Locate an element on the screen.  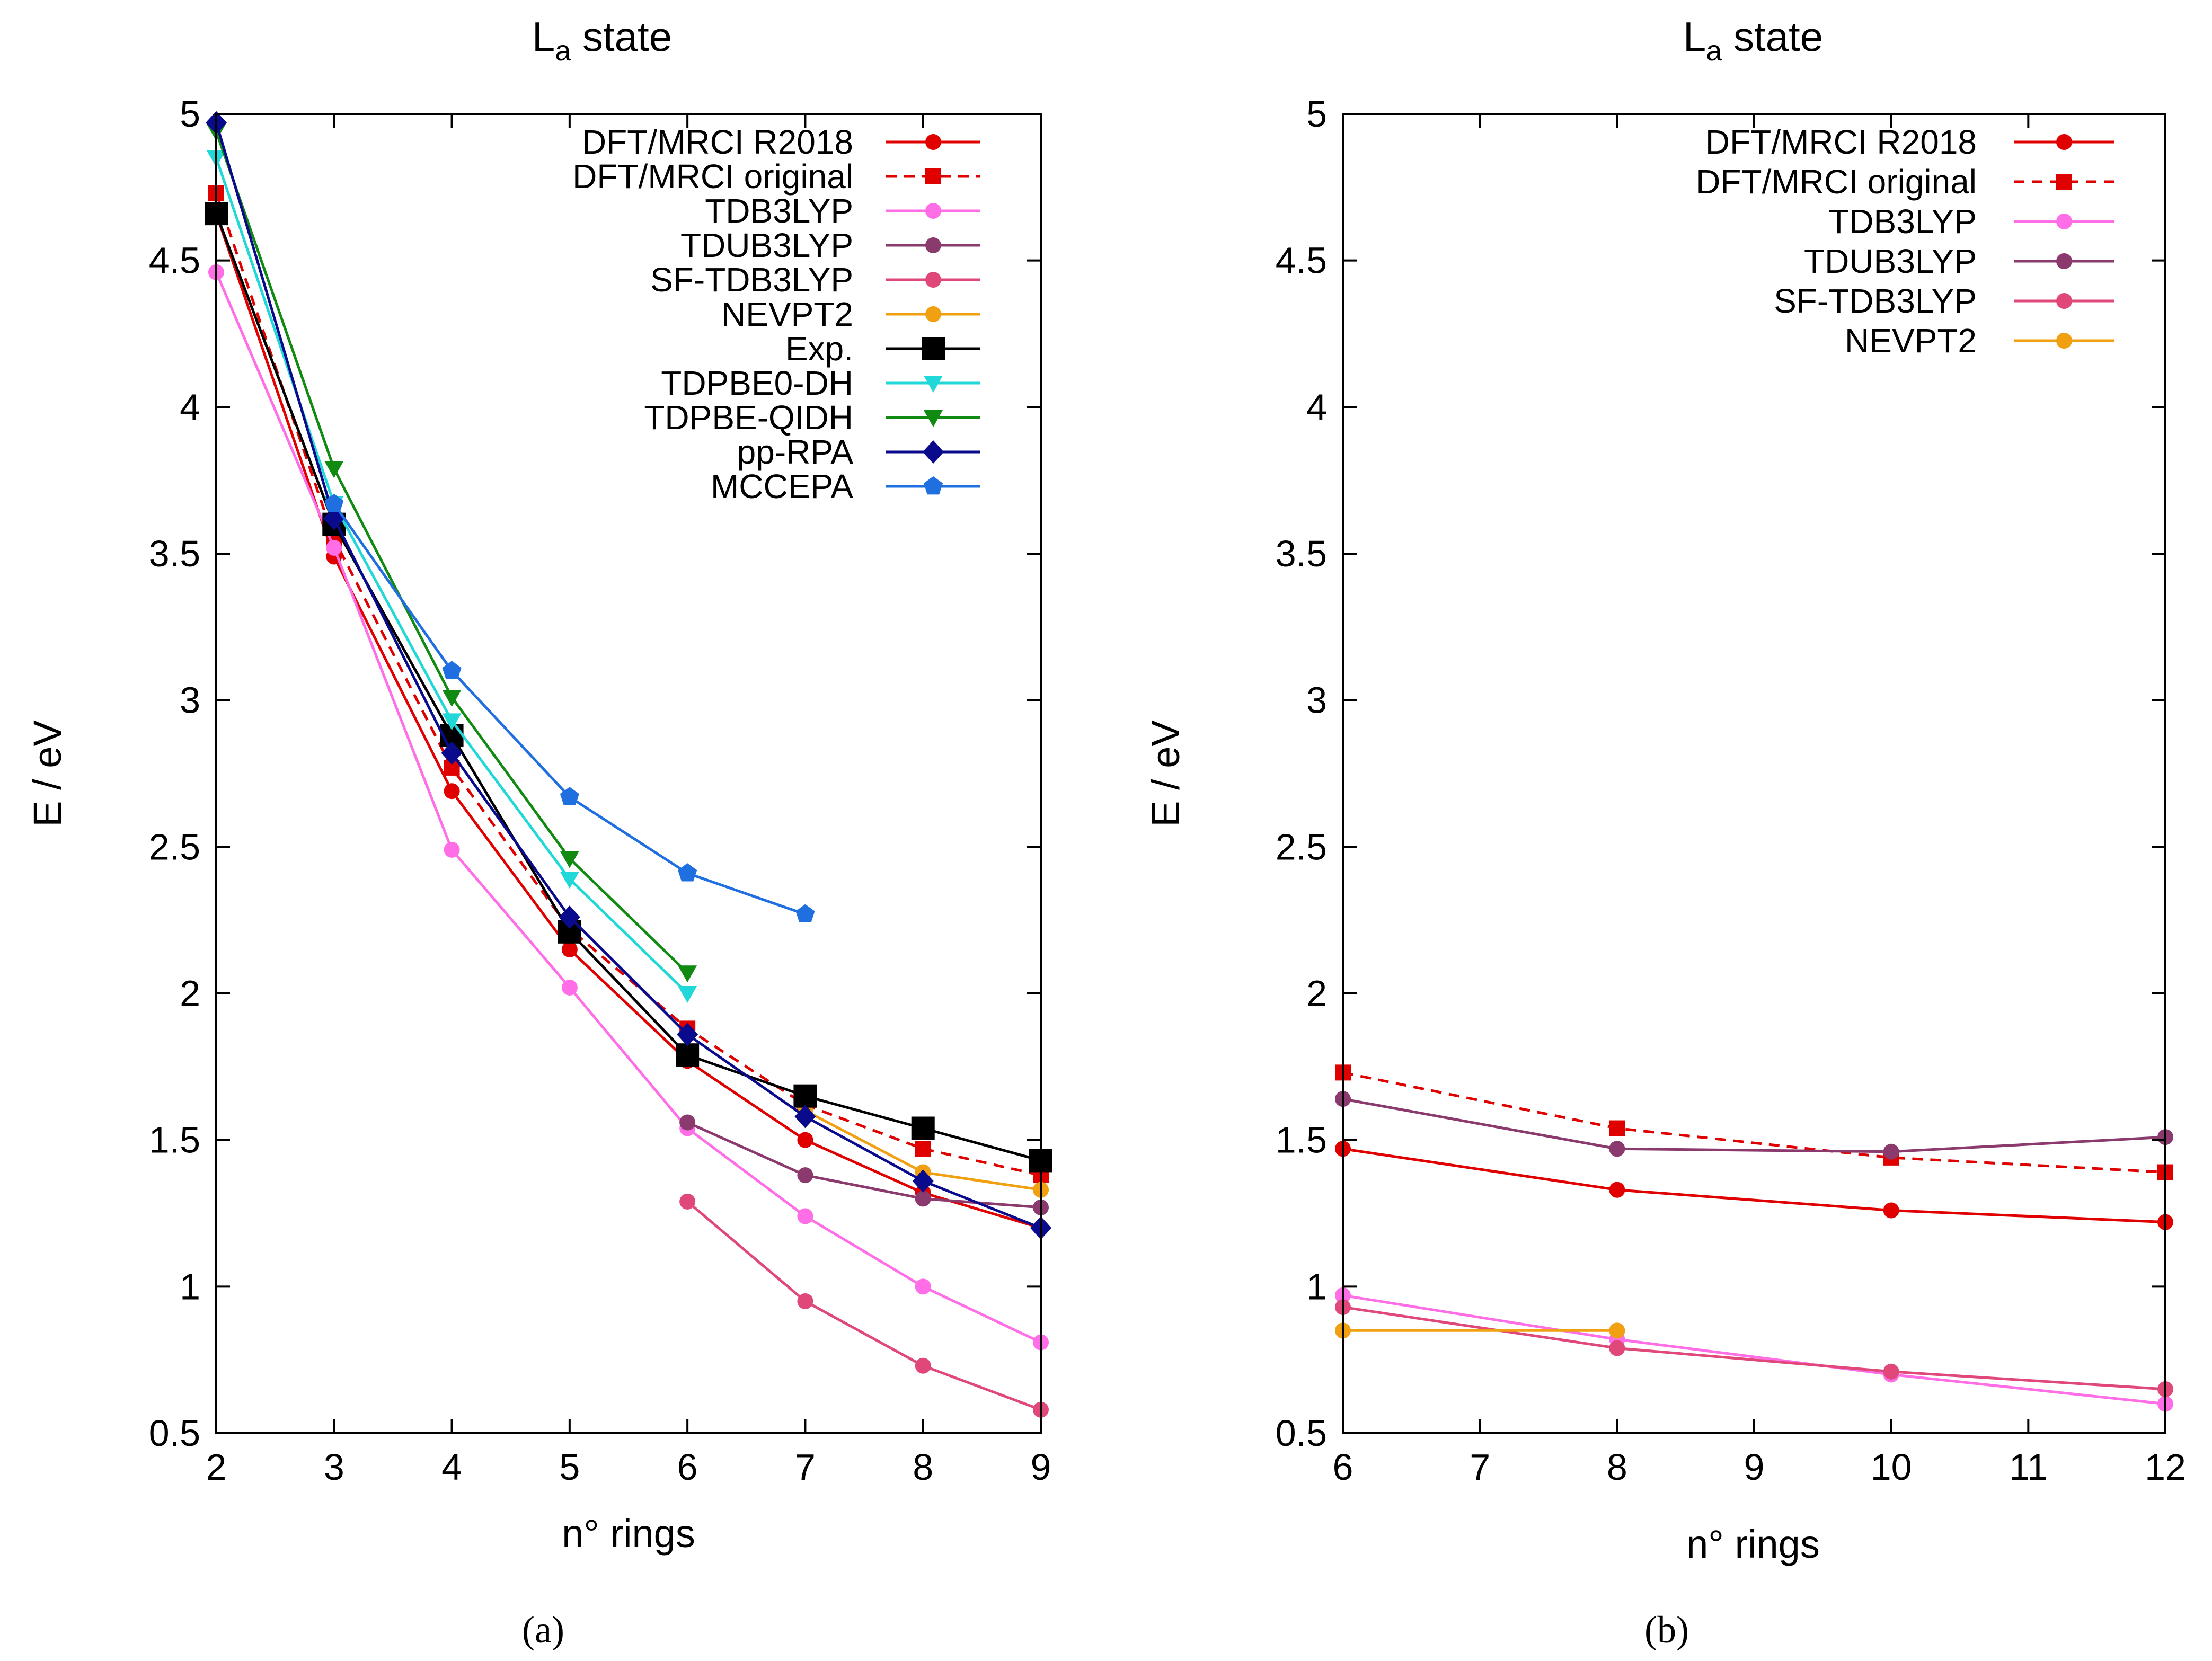
legend-item-dft-mrci-original-a: DFT/MRCI original is located at coordinates (776, 176).